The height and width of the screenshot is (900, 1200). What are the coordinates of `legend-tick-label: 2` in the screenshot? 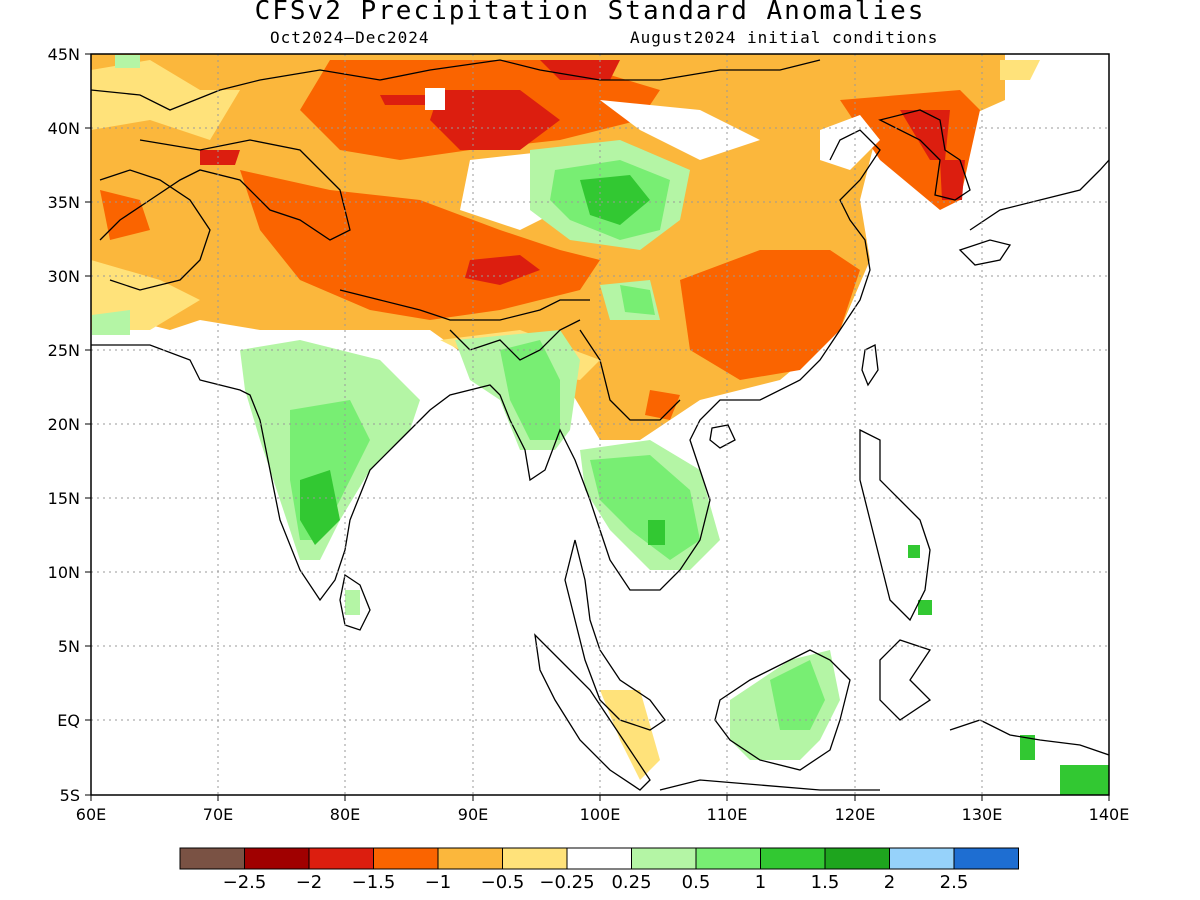 It's located at (889, 882).